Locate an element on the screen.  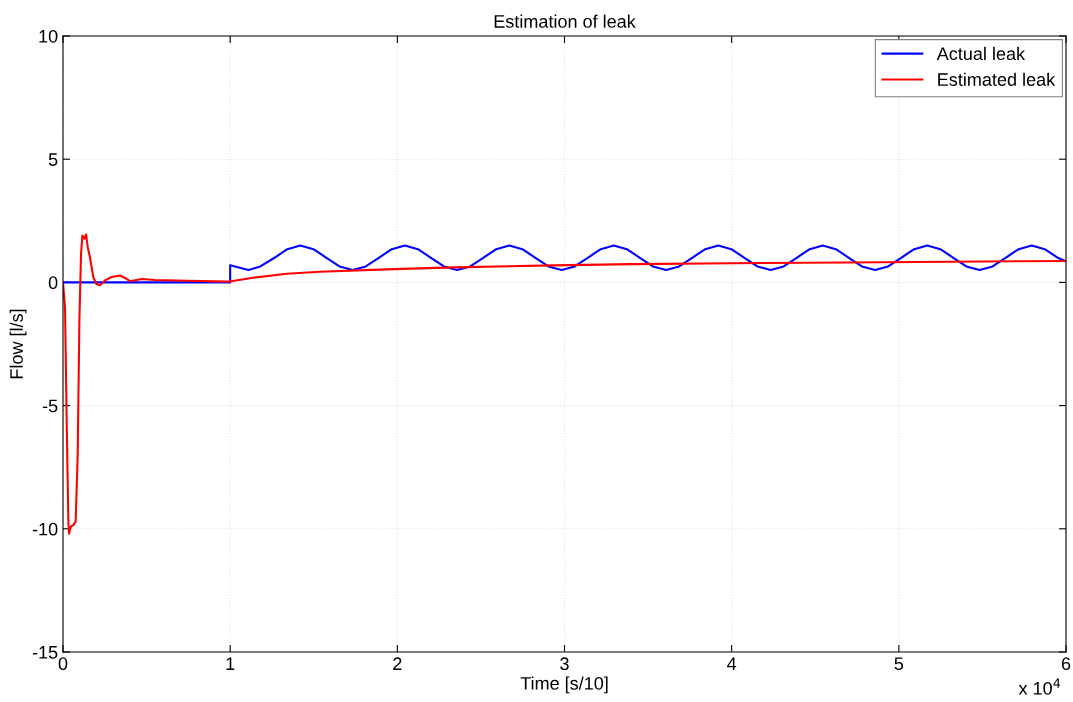
legend-label: Actual leak is located at coordinates (981, 53).